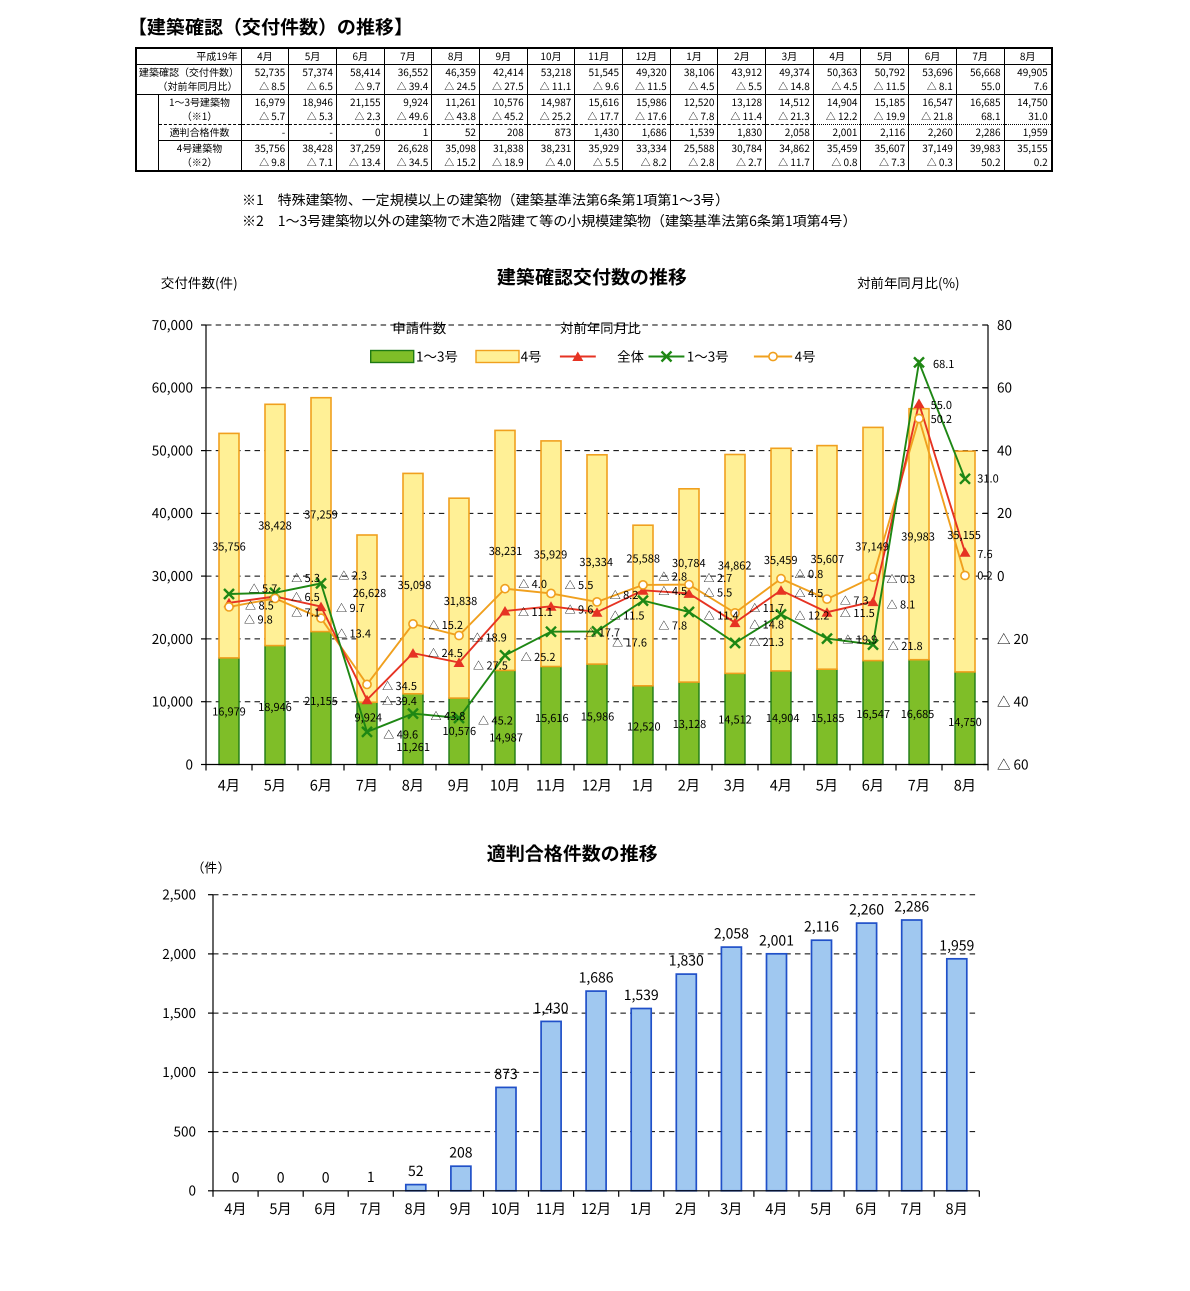 The width and height of the screenshot is (1190, 1291). What do you see at coordinates (809, 574) in the screenshot?
I see `svg-text: △ 0.8` at bounding box center [809, 574].